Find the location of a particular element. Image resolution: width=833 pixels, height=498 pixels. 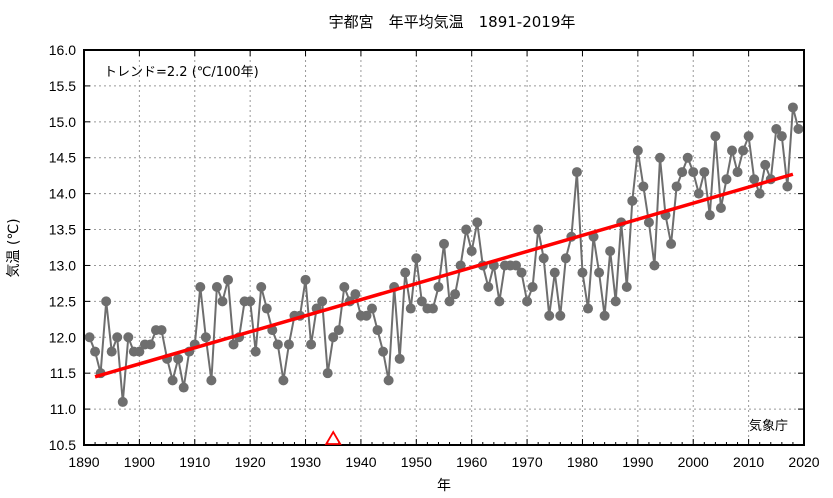

x-tick-label: 1940 is located at coordinates (360, 462).